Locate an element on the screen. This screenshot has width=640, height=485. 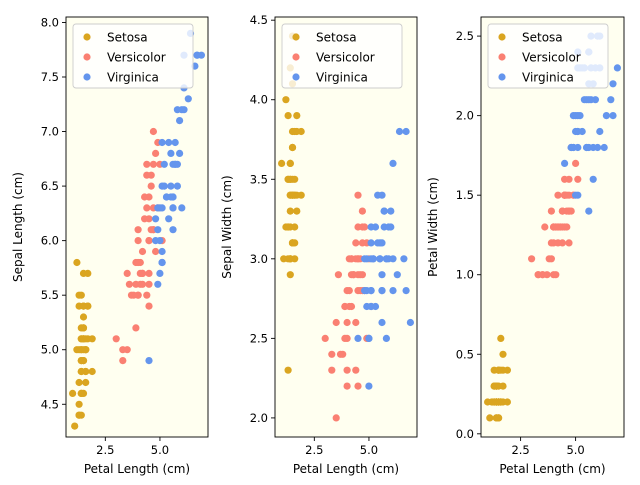
y-tick-label: 1.0 is located at coordinates (465, 275).